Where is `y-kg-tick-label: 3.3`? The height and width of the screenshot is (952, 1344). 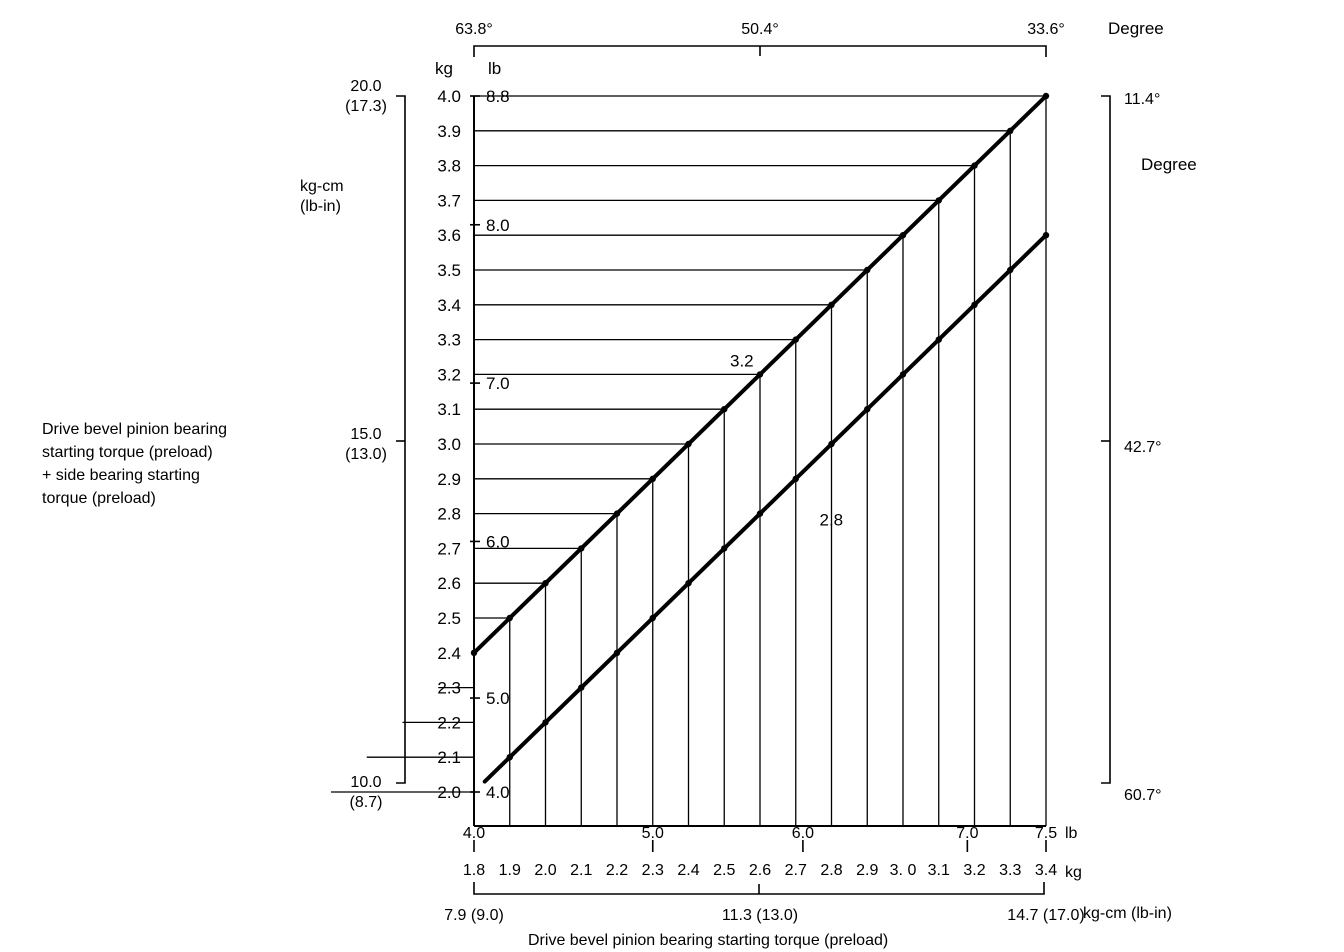
y-kg-tick-label: 3.3 is located at coordinates (449, 340).